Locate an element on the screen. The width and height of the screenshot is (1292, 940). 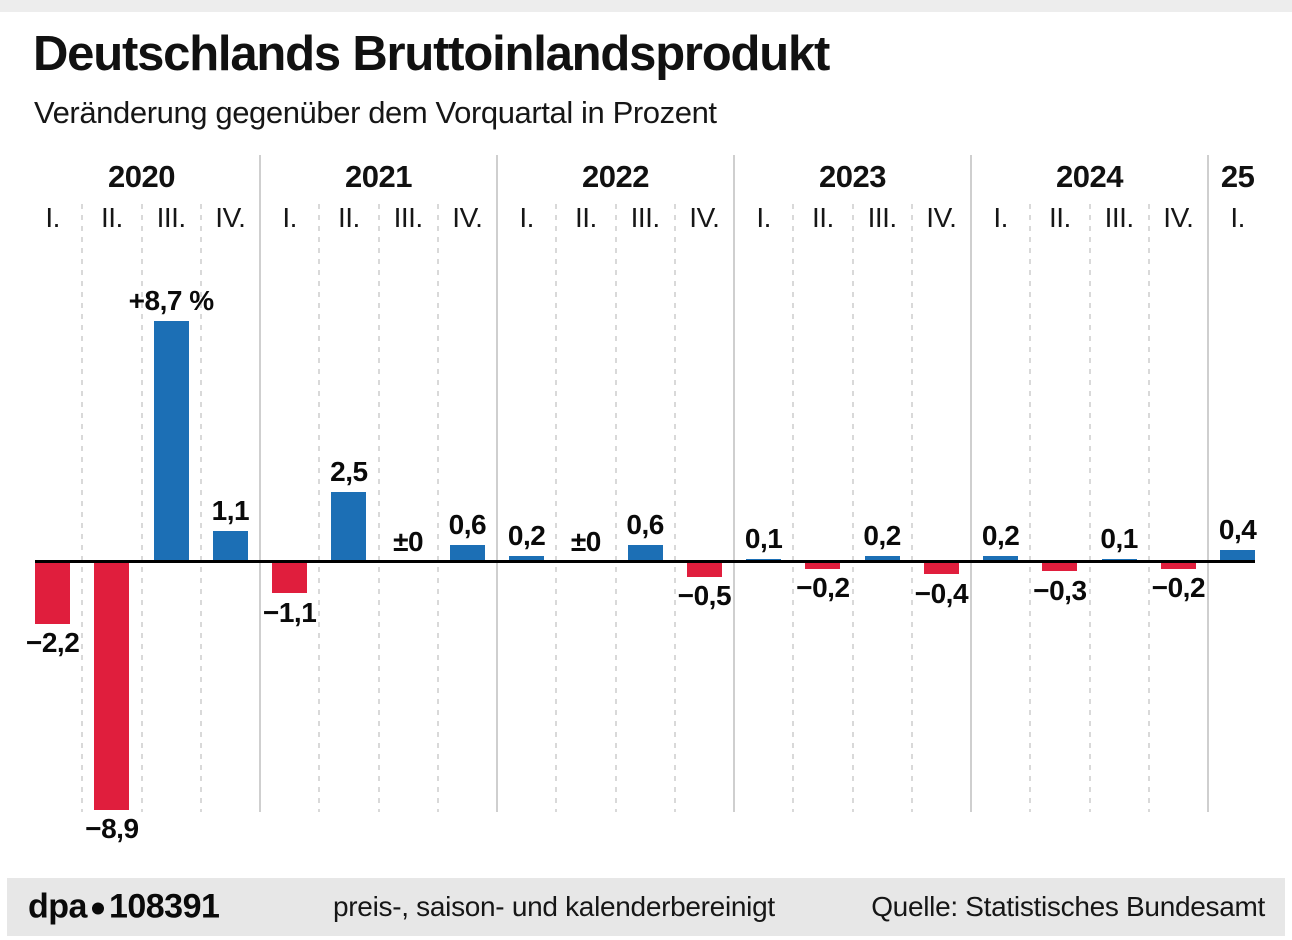
quarter-label-2021-I: I. is located at coordinates (289, 217).